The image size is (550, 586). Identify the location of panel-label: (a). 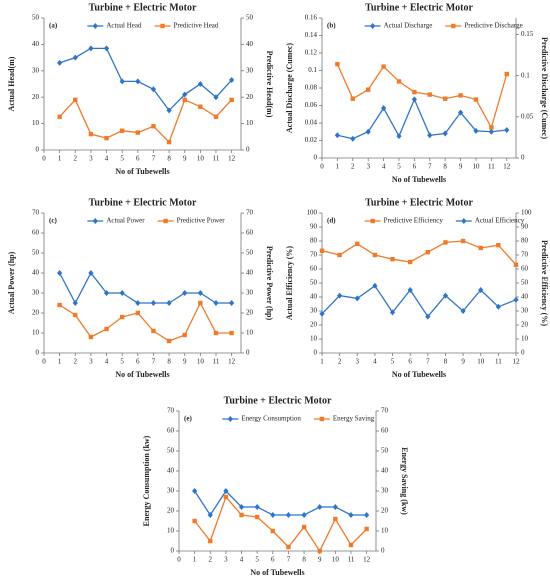
(53, 26).